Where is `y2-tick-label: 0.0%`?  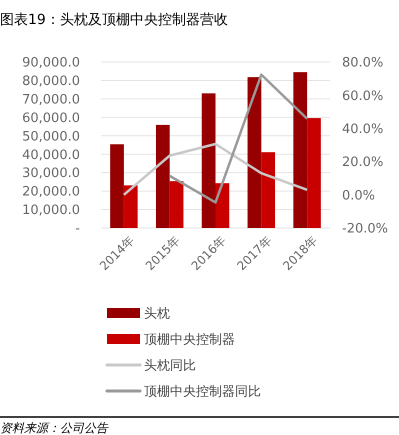 y2-tick-label: 0.0% is located at coordinates (359, 196).